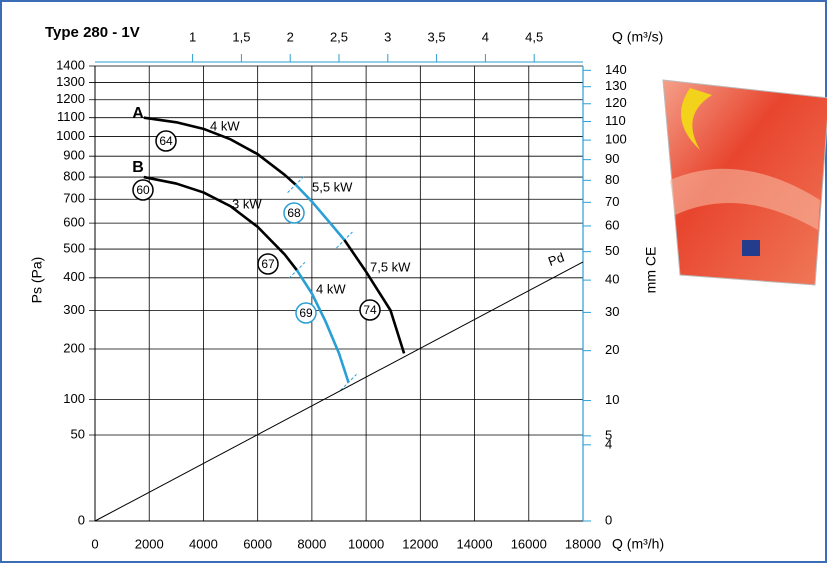 The width and height of the screenshot is (827, 563). What do you see at coordinates (612, 179) in the screenshot?
I see `y2-tick-label: 80` at bounding box center [612, 179].